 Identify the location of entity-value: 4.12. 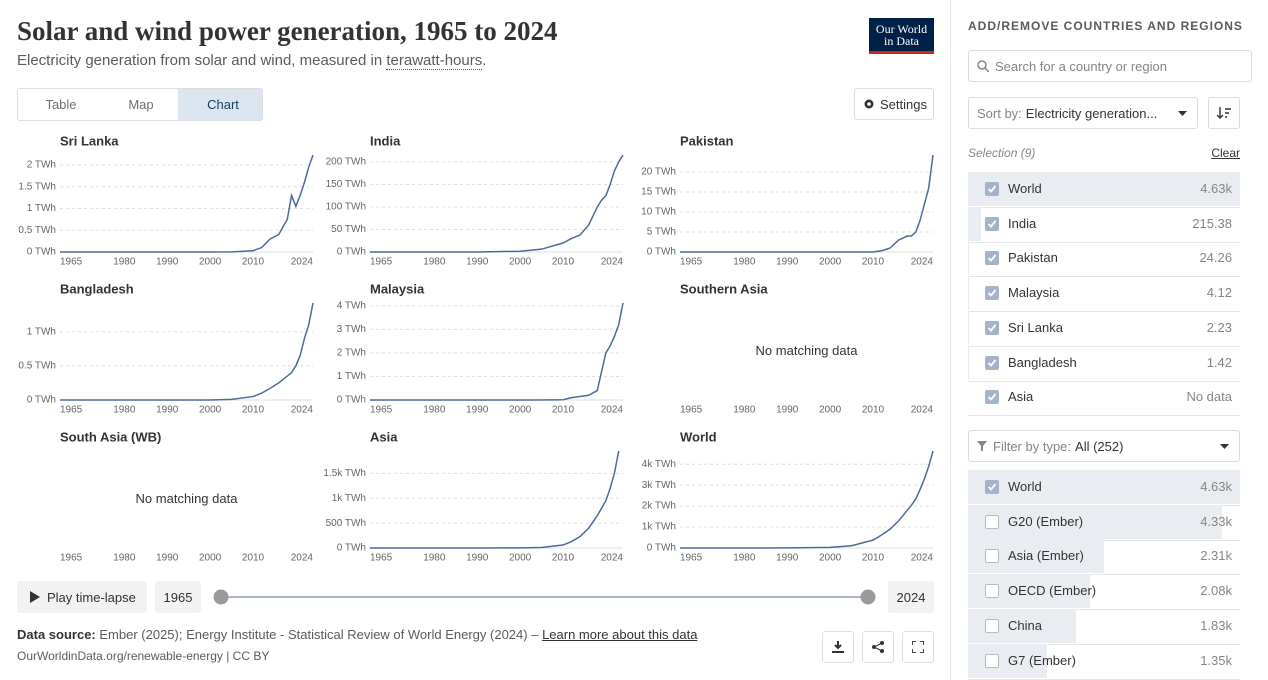
(1219, 293).